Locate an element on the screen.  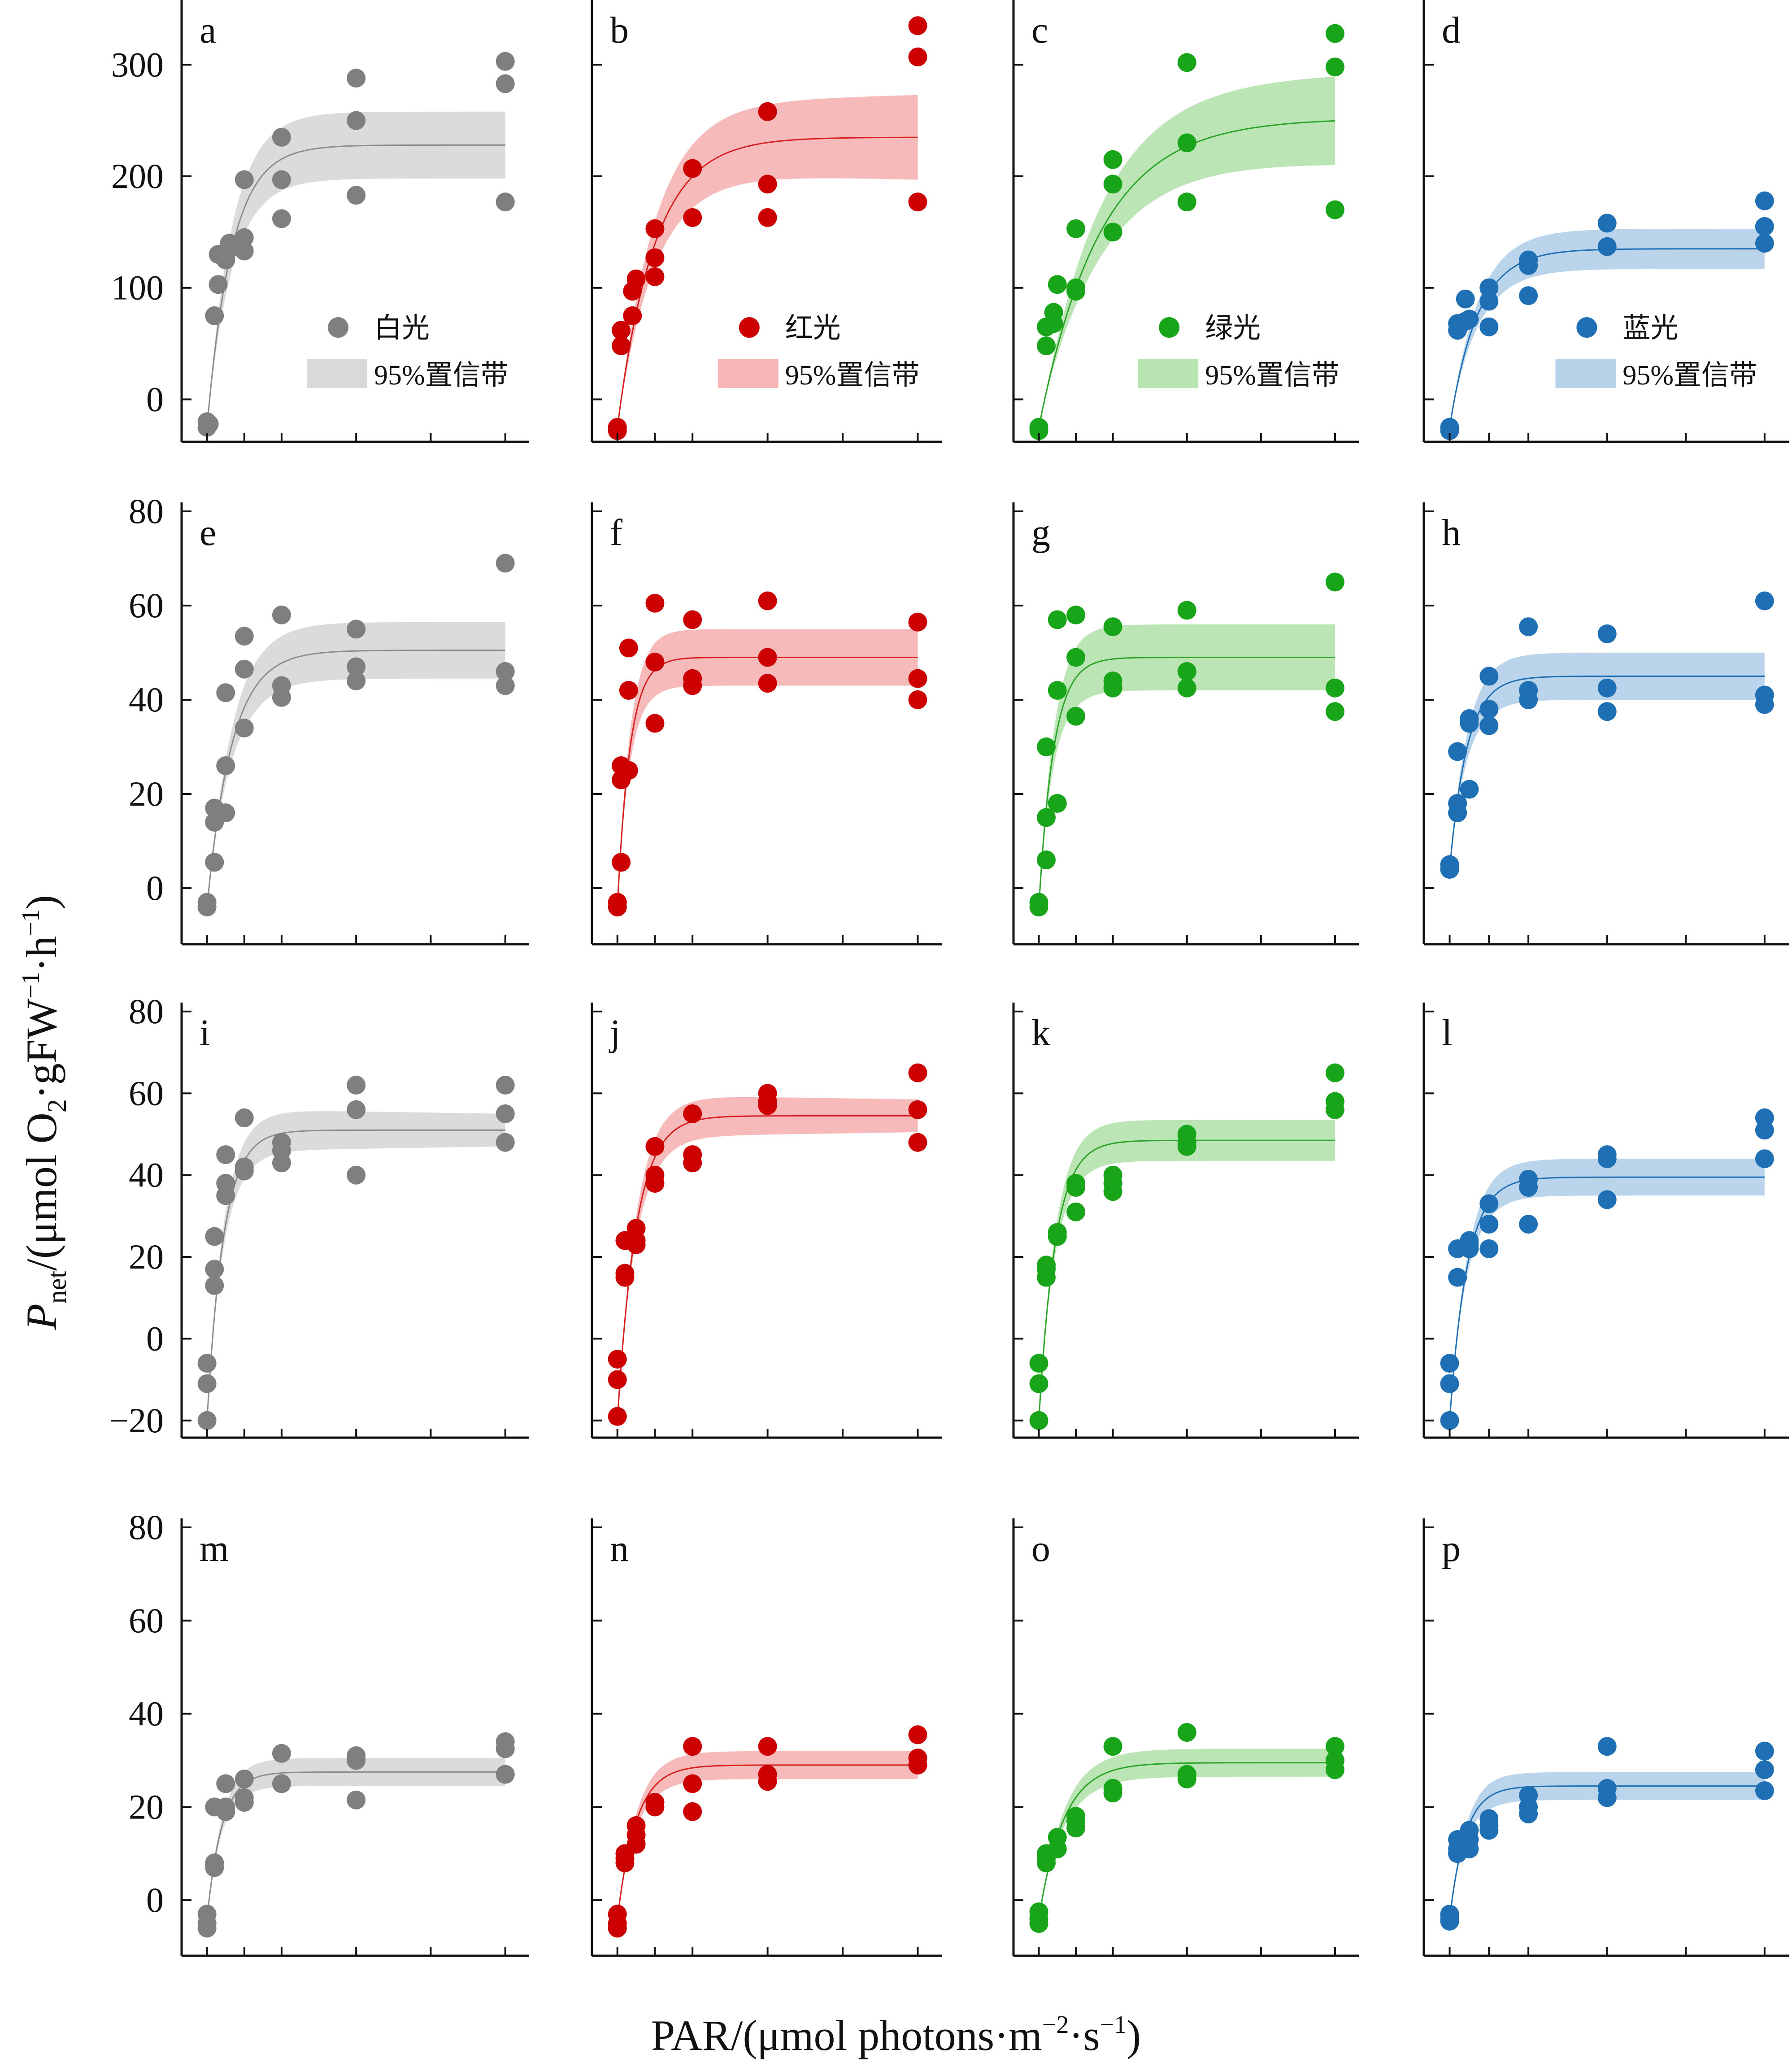
panel-g: g is located at coordinates (1185, 724).